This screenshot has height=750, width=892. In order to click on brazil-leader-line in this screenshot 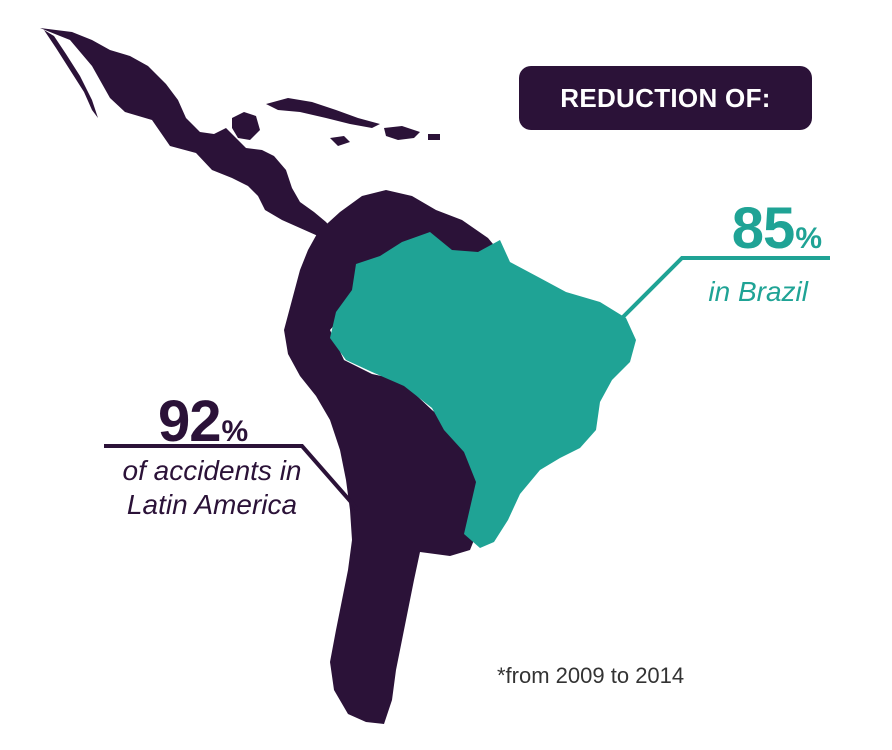, I will do `click(725, 288)`.